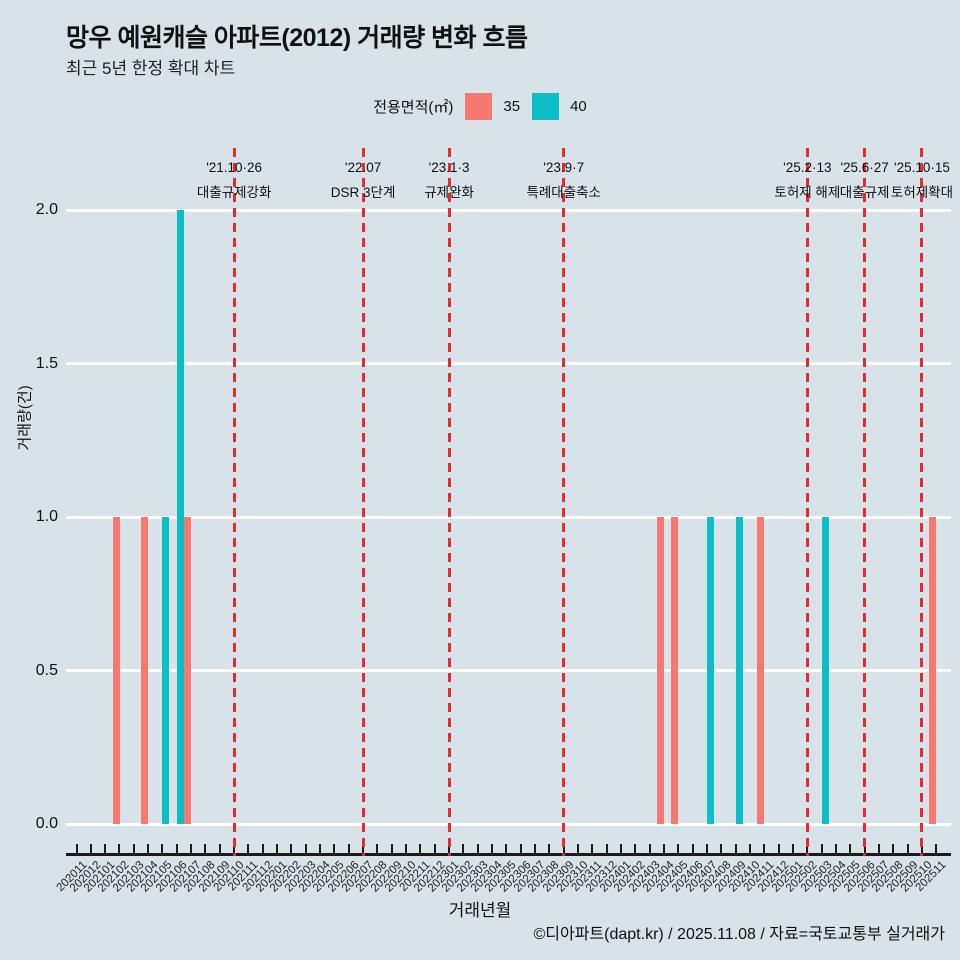  Describe the element at coordinates (864, 192) in the screenshot. I see `event-label: 대출규제` at that location.